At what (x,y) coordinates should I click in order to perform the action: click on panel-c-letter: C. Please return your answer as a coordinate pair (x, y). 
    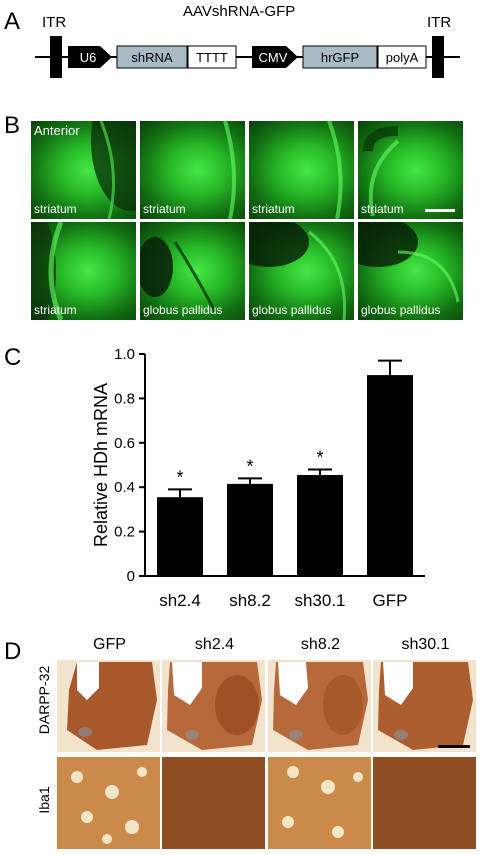
    Looking at the image, I should click on (13, 357).